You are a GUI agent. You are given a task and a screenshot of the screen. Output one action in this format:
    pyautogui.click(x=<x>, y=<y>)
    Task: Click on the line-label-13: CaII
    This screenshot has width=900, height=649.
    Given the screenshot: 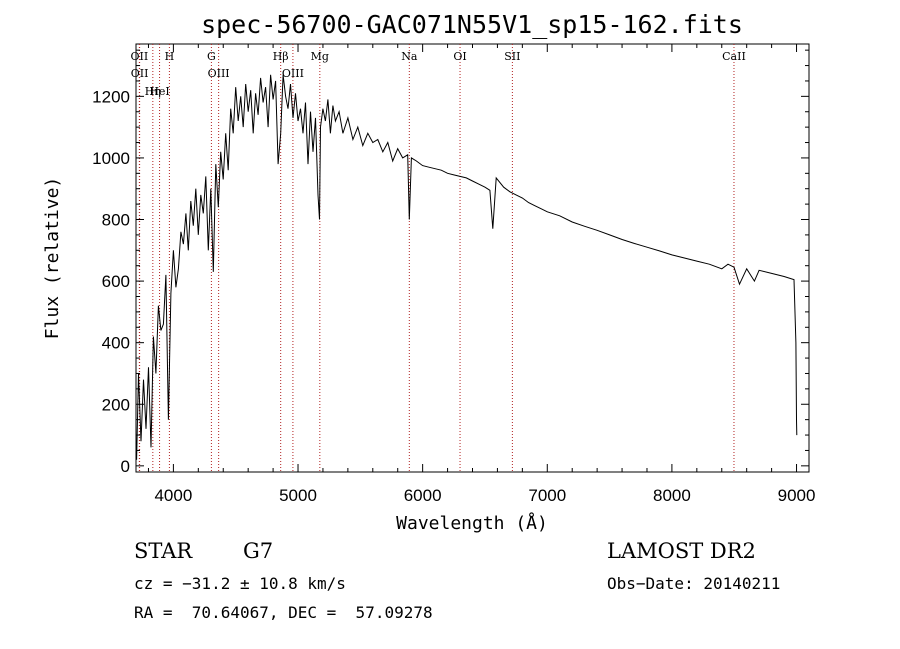 What is the action you would take?
    pyautogui.click(x=734, y=56)
    